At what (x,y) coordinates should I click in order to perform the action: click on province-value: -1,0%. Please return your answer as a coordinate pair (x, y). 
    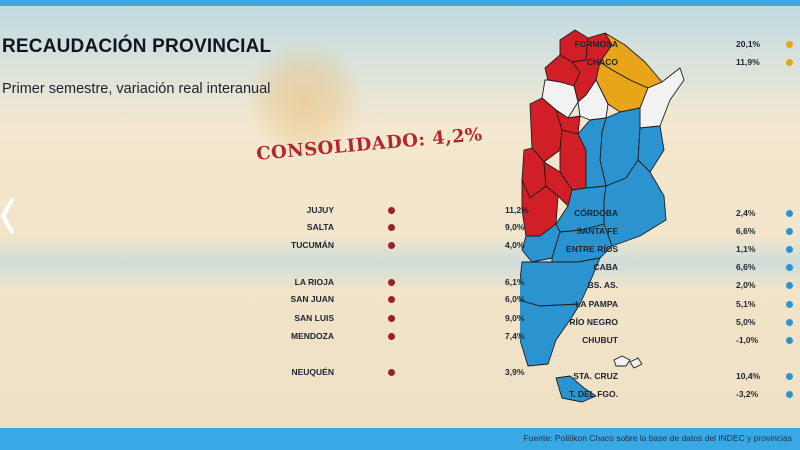
    Looking at the image, I should click on (747, 340).